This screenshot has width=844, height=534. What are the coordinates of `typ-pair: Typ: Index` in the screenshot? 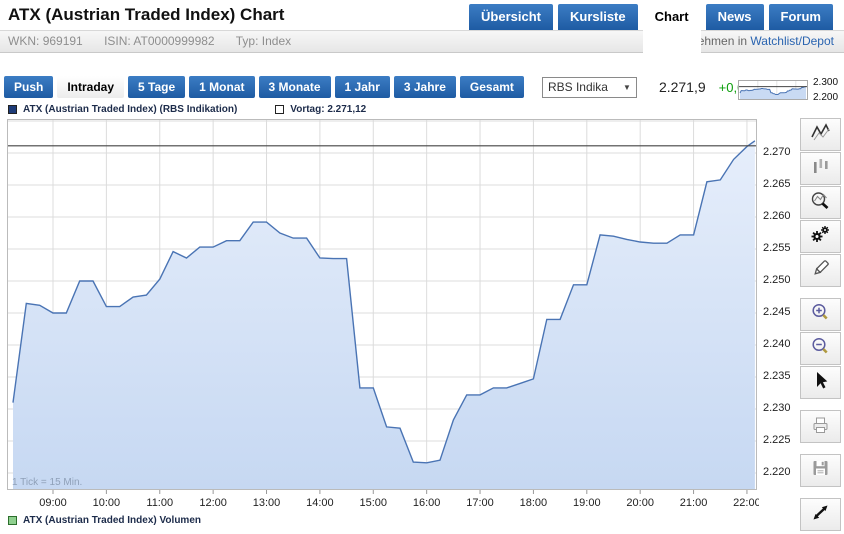 It's located at (263, 41).